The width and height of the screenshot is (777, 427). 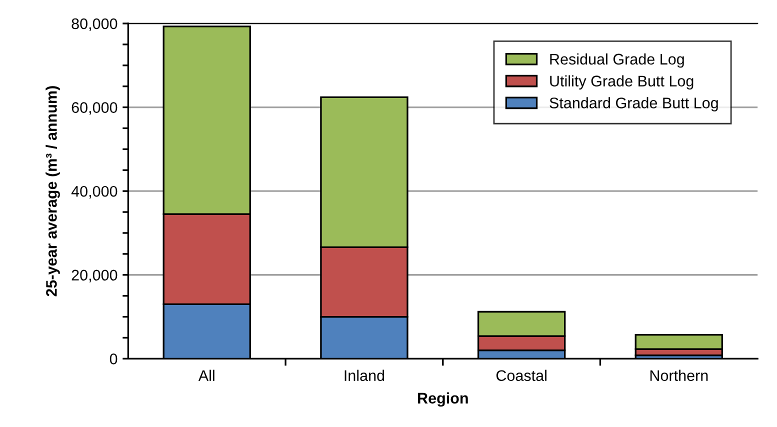 What do you see at coordinates (53, 191) in the screenshot?
I see `y-axis-title: 25-year average (m³ / annum)` at bounding box center [53, 191].